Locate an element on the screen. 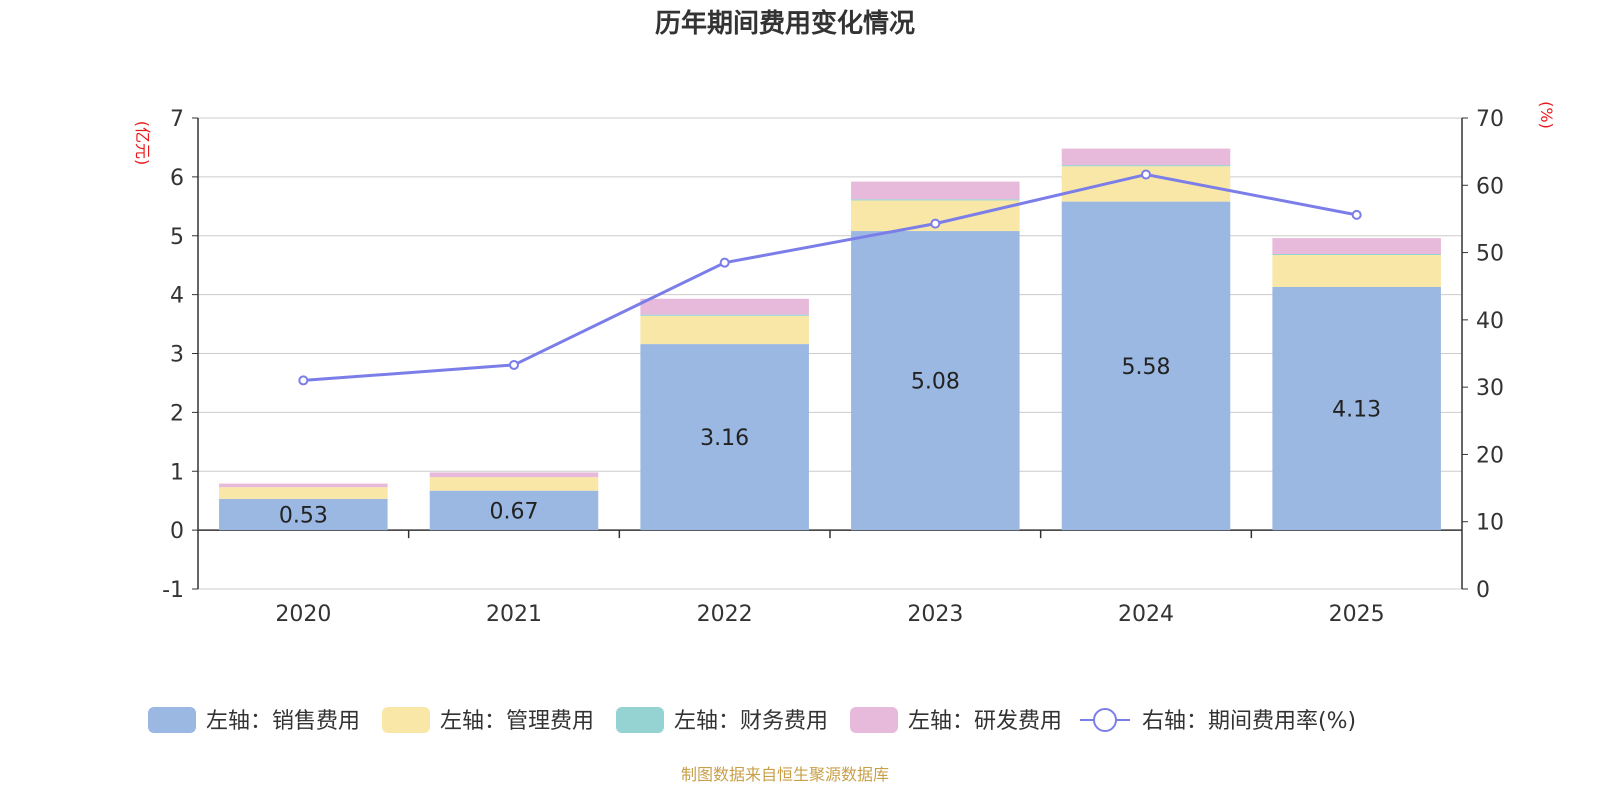  x-tick-label: 2022 is located at coordinates (725, 614).